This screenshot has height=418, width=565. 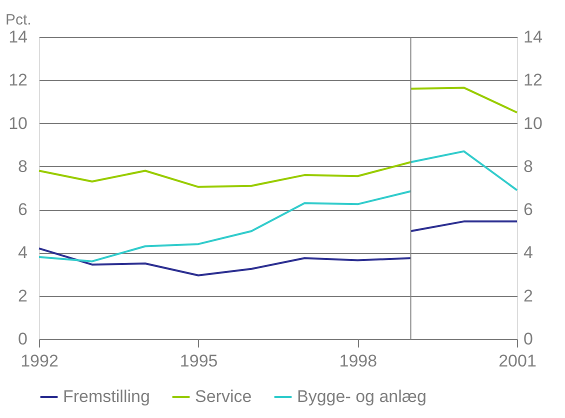 I want to click on x-tick-label: 1998, so click(x=358, y=361).